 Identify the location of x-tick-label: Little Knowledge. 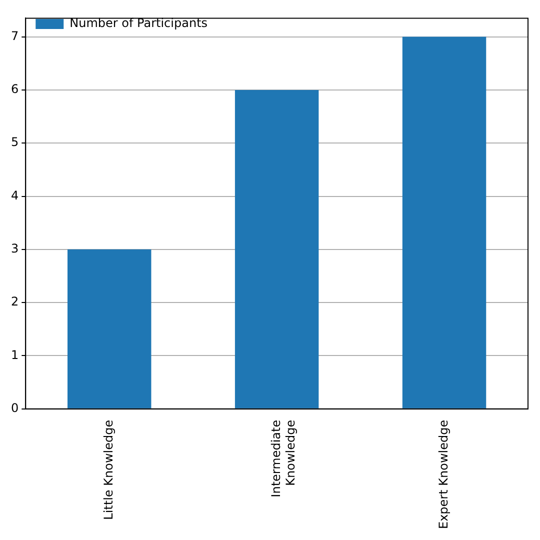
(108, 470).